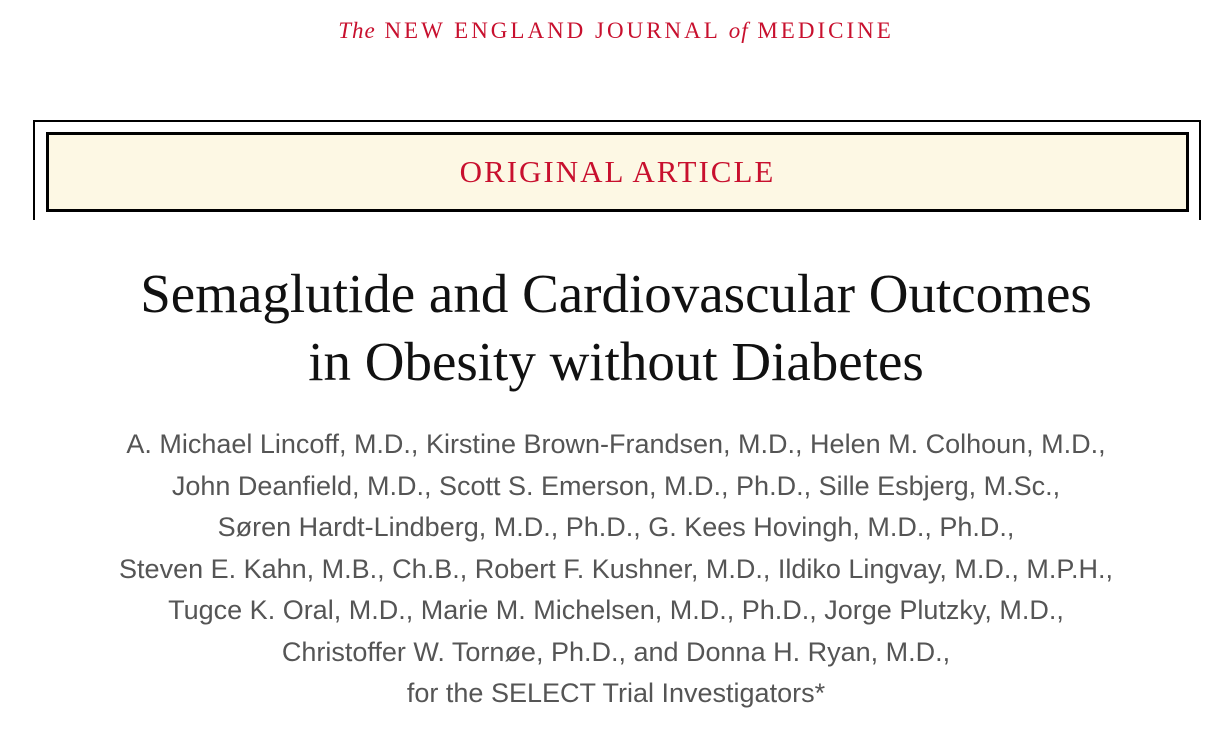 This screenshot has height=730, width=1232. I want to click on article-title: Semaglutide and Cardiovascular Outcomes, so click(616, 293).